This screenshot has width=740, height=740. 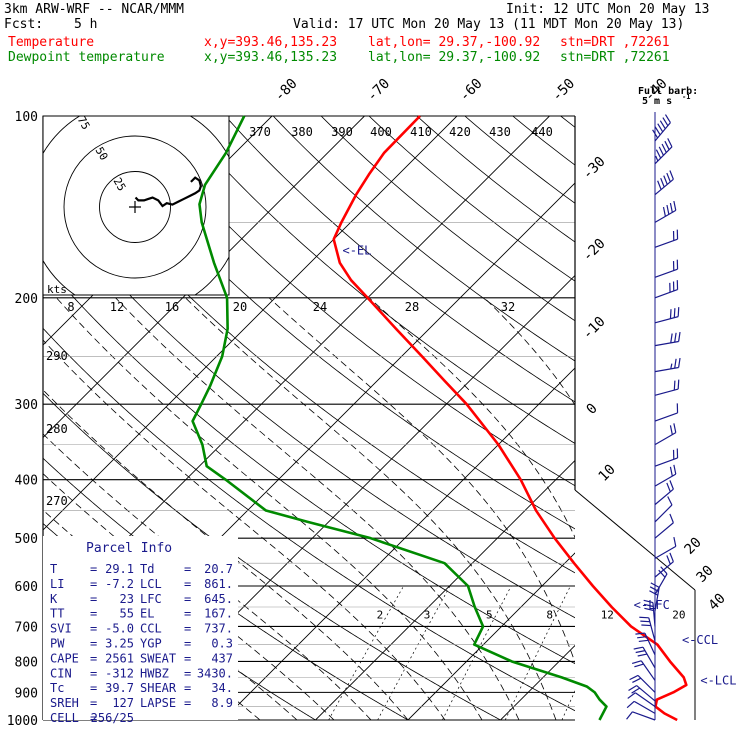 What do you see at coordinates (608, 9) in the screenshot?
I see `init-time: Init: 12 UTC Mon 20 May 13` at bounding box center [608, 9].